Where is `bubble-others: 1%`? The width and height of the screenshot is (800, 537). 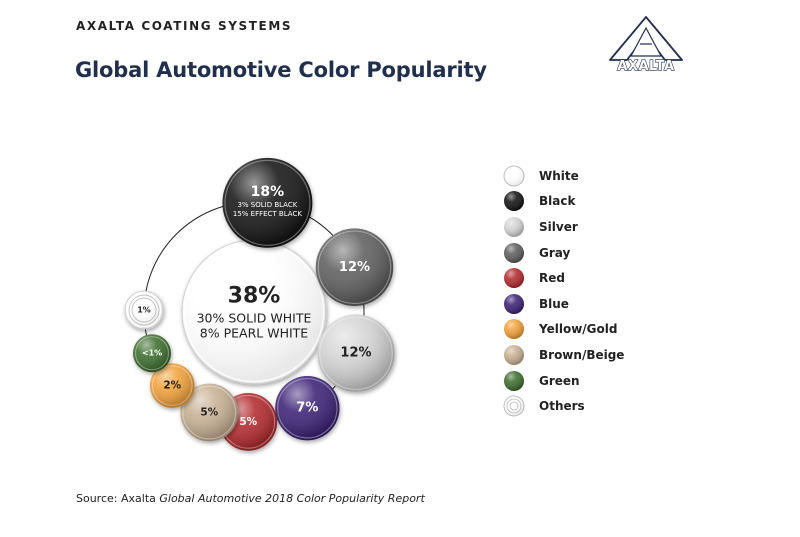 bubble-others: 1% is located at coordinates (144, 310).